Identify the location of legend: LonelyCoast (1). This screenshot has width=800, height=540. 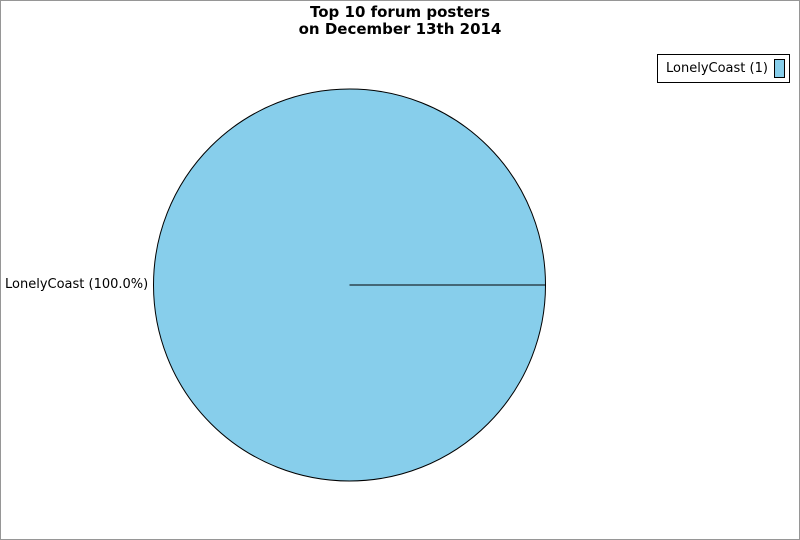
(723, 68).